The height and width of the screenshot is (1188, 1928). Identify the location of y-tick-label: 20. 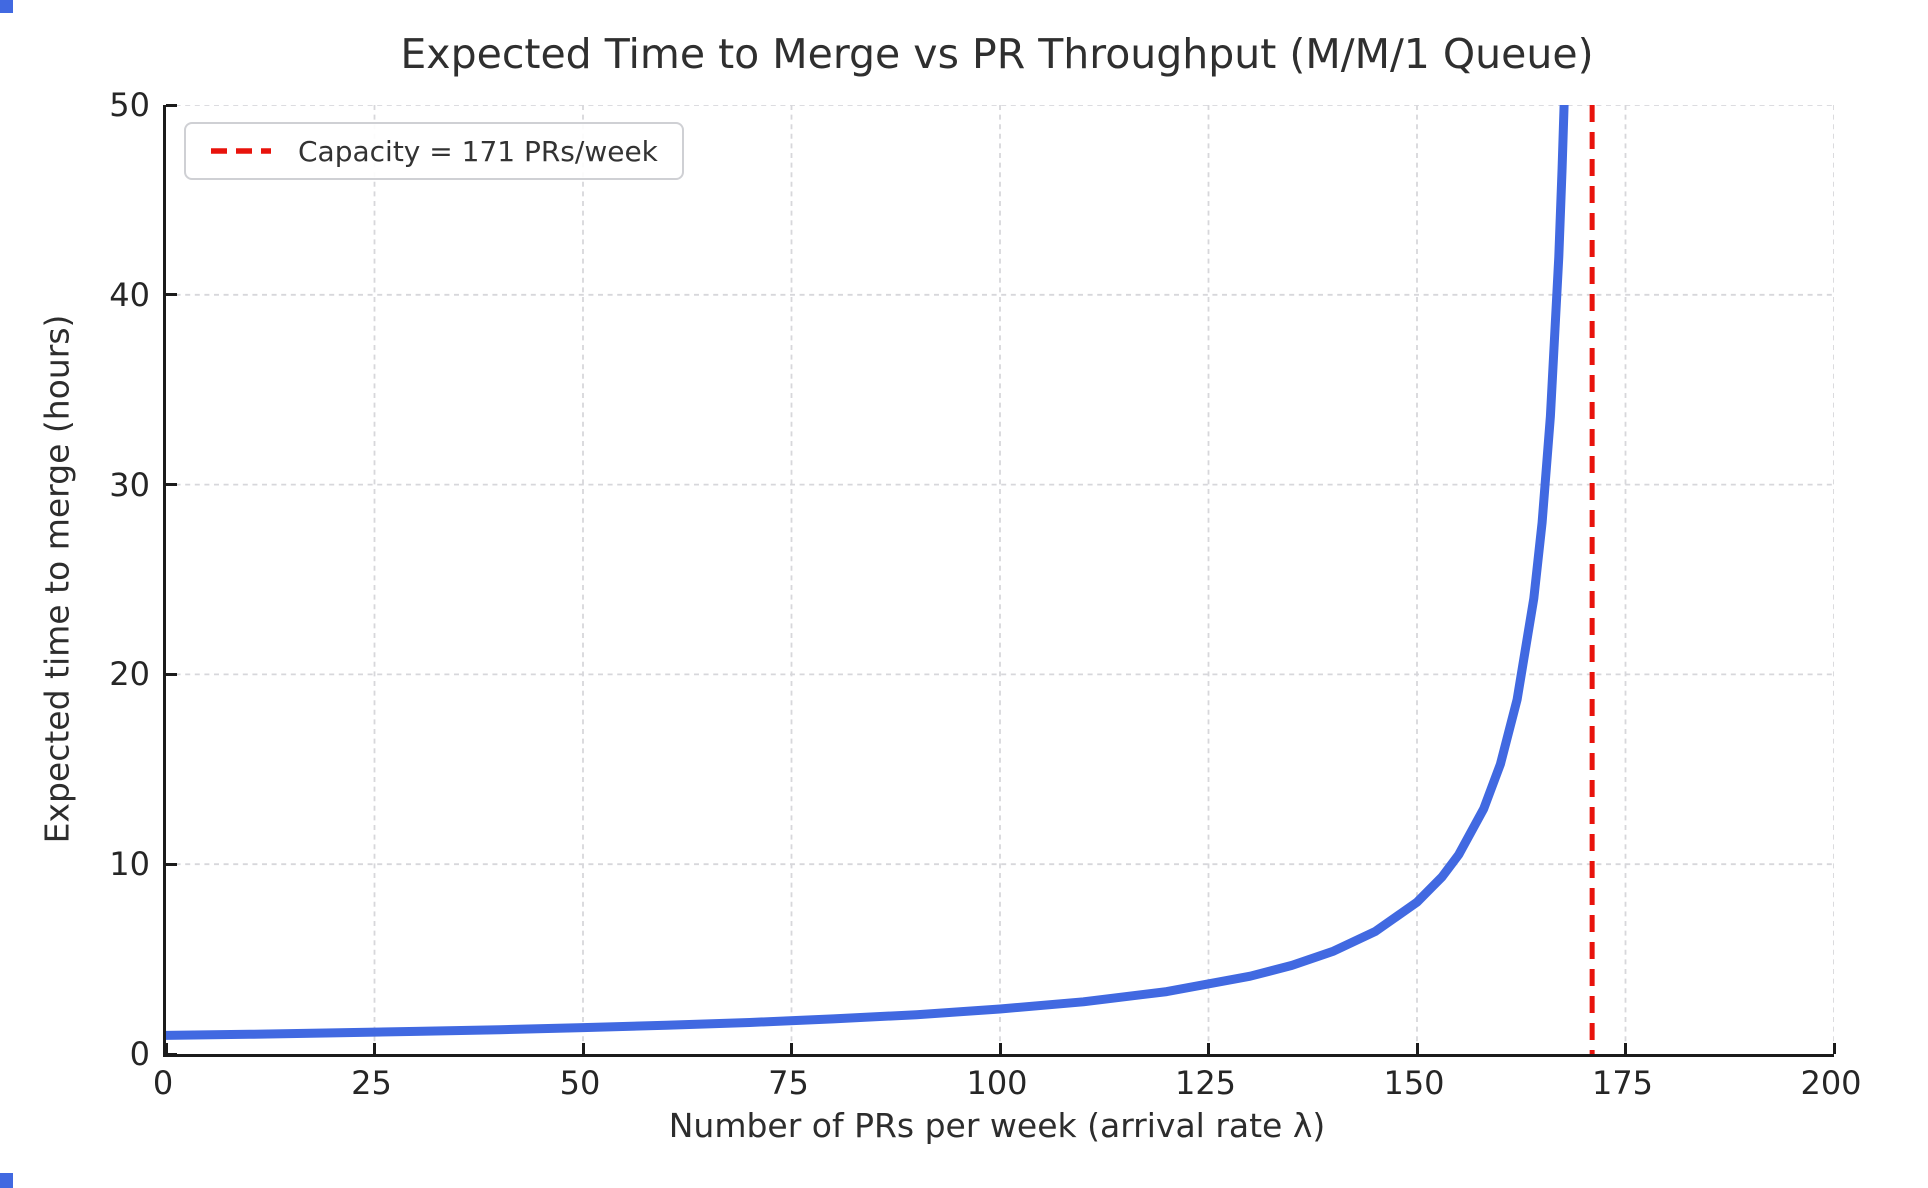
(129, 674).